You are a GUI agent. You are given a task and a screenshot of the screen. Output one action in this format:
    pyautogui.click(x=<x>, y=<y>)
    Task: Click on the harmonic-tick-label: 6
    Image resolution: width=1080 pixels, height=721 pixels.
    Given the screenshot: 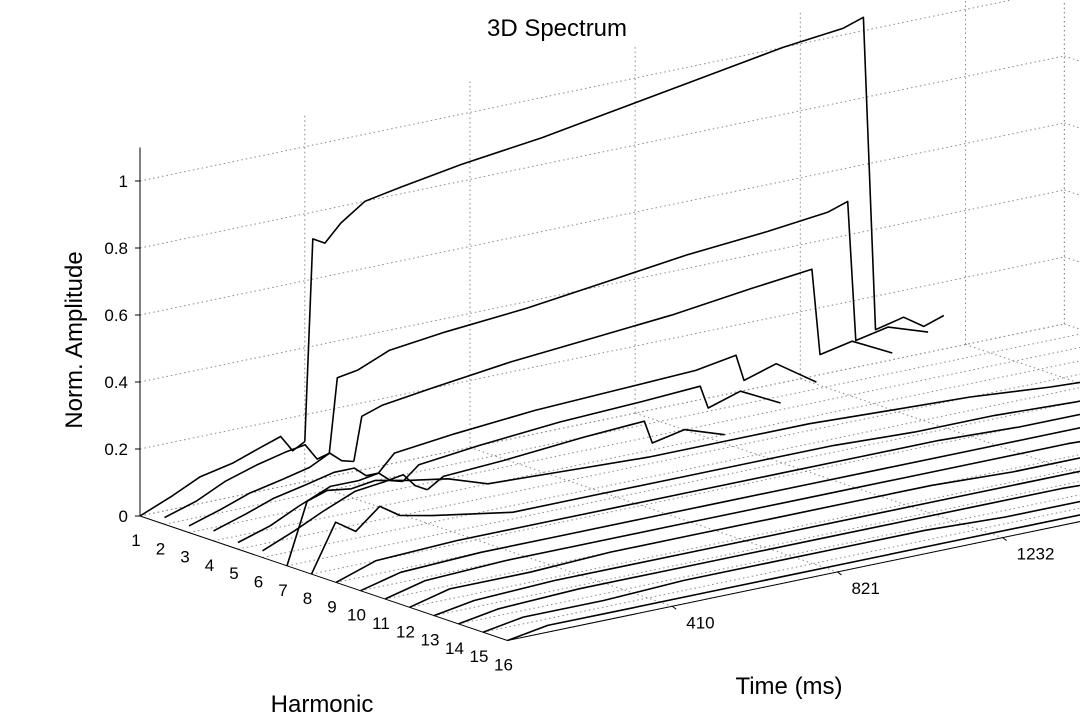 What is the action you would take?
    pyautogui.click(x=258, y=582)
    